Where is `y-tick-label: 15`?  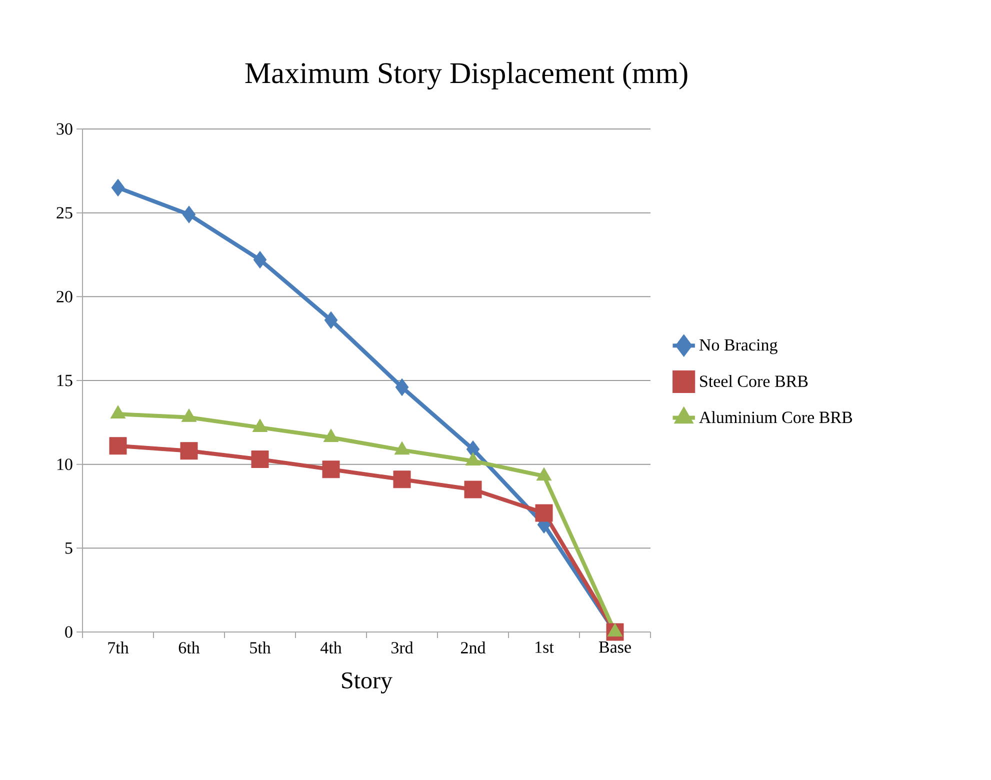 y-tick-label: 15 is located at coordinates (64, 380).